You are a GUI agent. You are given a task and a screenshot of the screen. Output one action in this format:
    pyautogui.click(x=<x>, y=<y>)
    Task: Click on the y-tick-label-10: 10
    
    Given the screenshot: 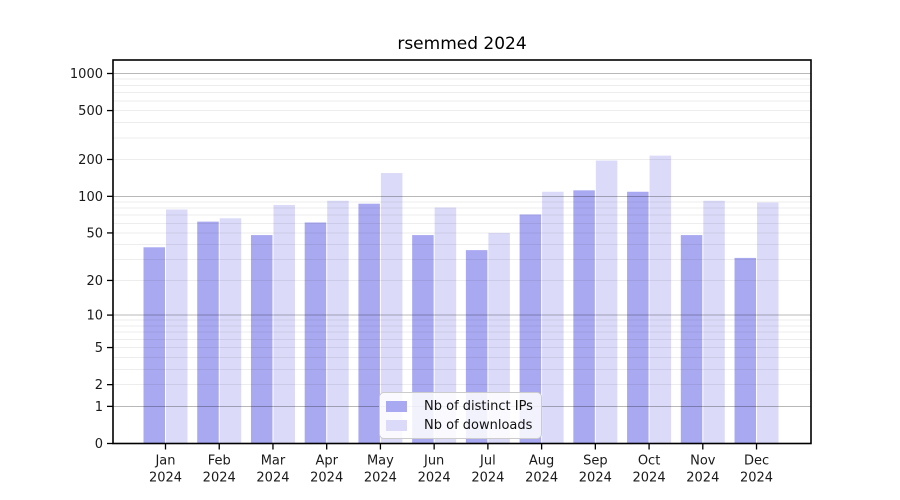 What is the action you would take?
    pyautogui.click(x=94, y=316)
    